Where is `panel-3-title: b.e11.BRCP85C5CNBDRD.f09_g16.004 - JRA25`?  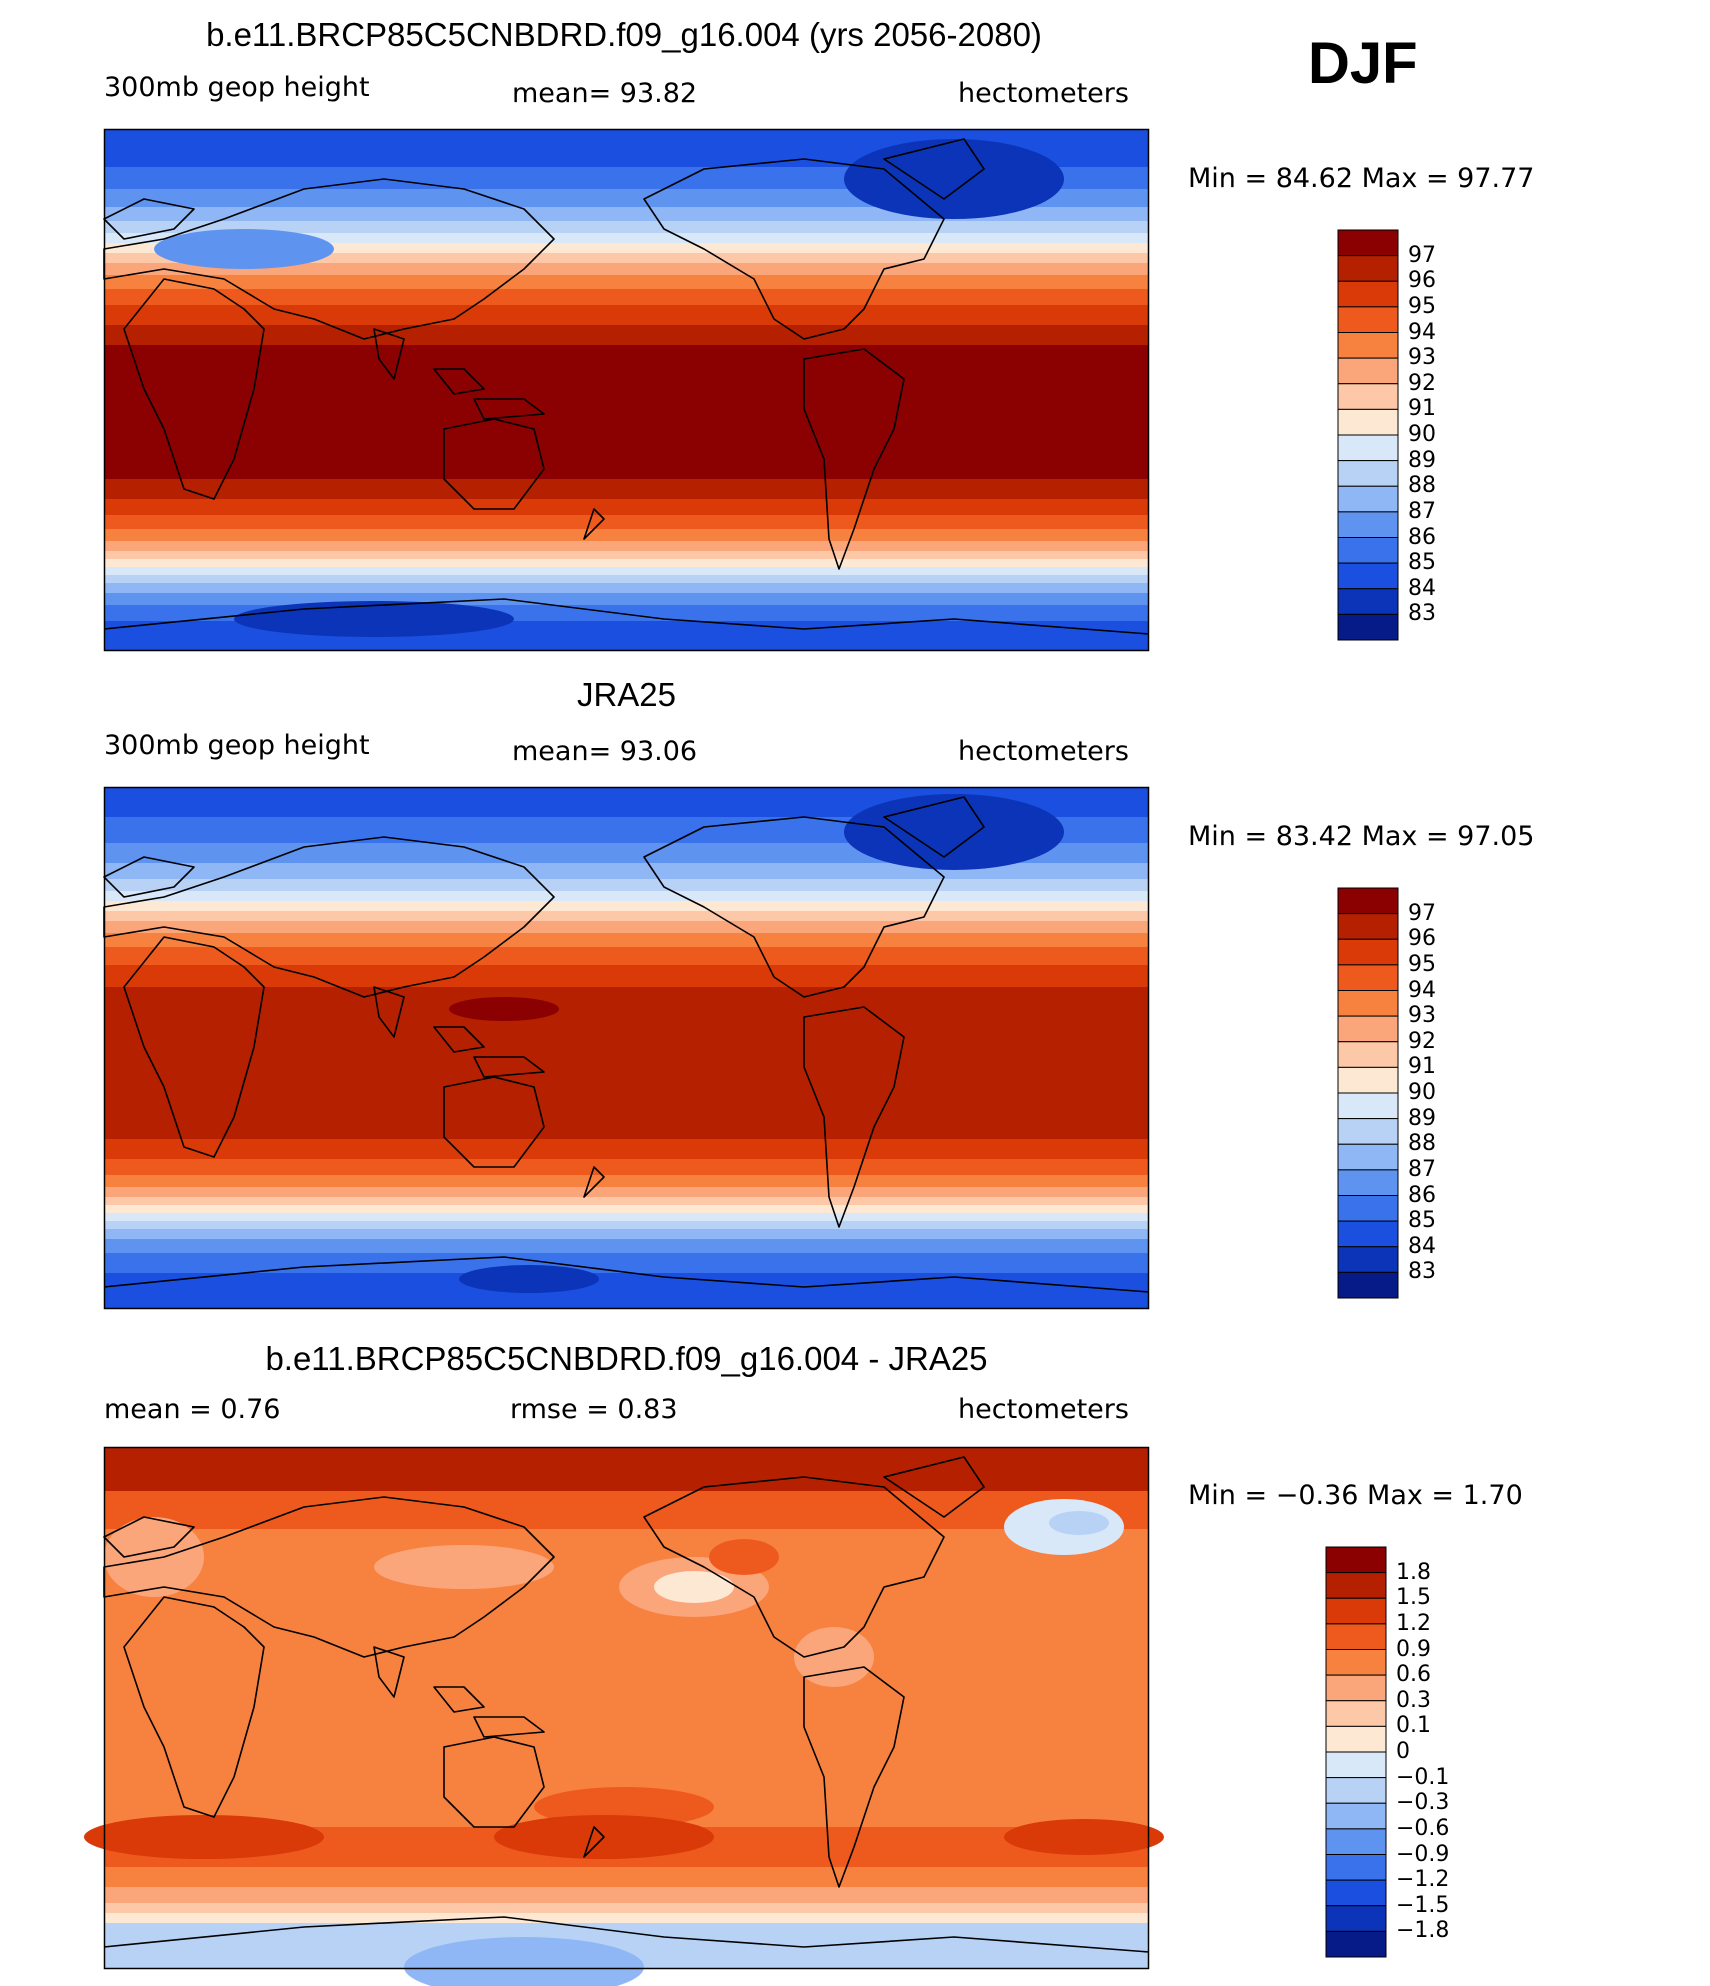
panel-3-title: b.e11.BRCP85C5CNBDRD.f09_g16.004 - JRA25 is located at coordinates (626, 1358).